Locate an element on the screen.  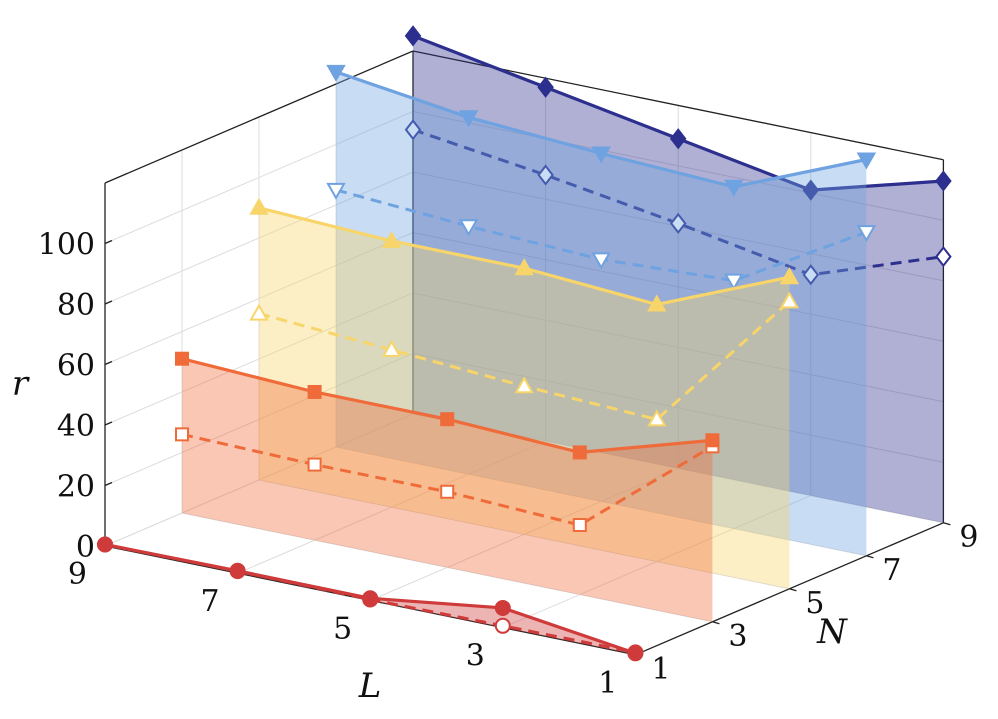
z-tick-label: 80 is located at coordinates (76, 305).